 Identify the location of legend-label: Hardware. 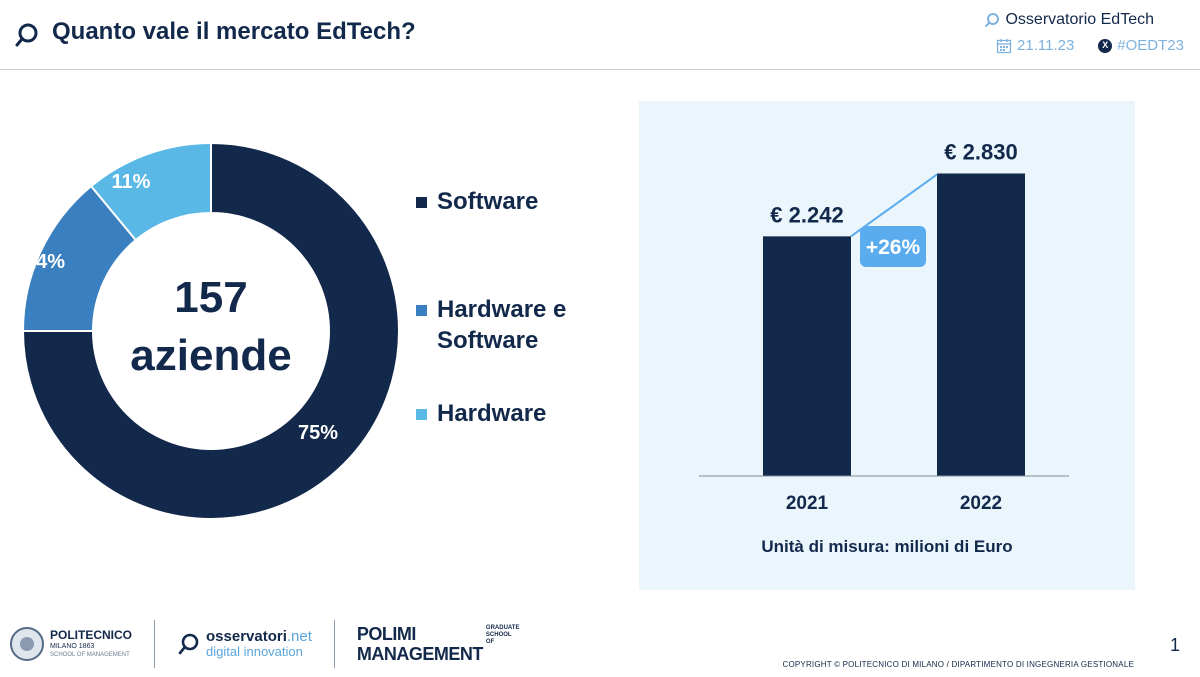
(492, 413).